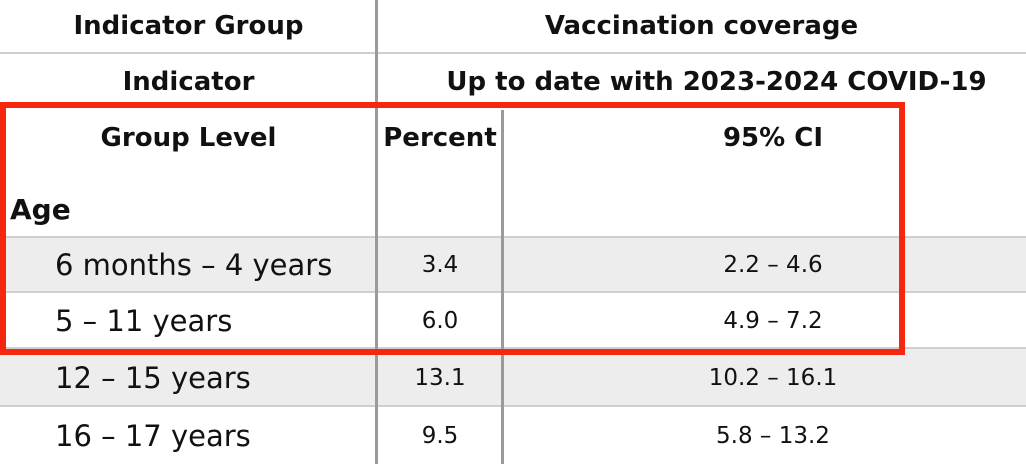 The height and width of the screenshot is (464, 1026). Describe the element at coordinates (513, 26) in the screenshot. I see `indicator-group-row: Indicator Group Vaccination coverage` at that location.